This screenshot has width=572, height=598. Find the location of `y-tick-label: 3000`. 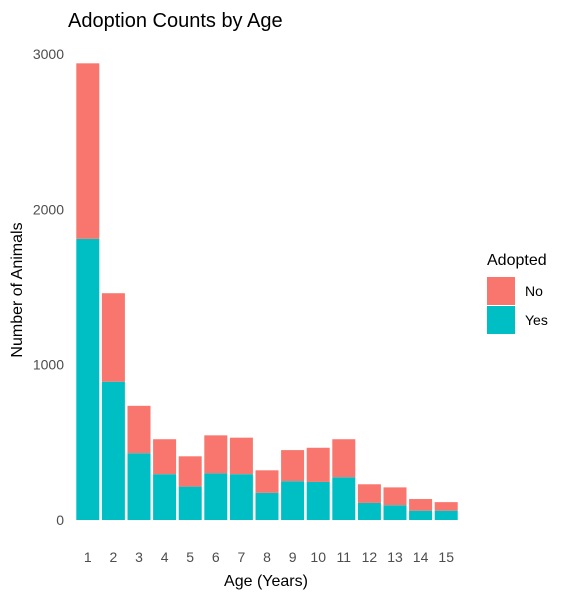

y-tick-label: 3000 is located at coordinates (48, 54).